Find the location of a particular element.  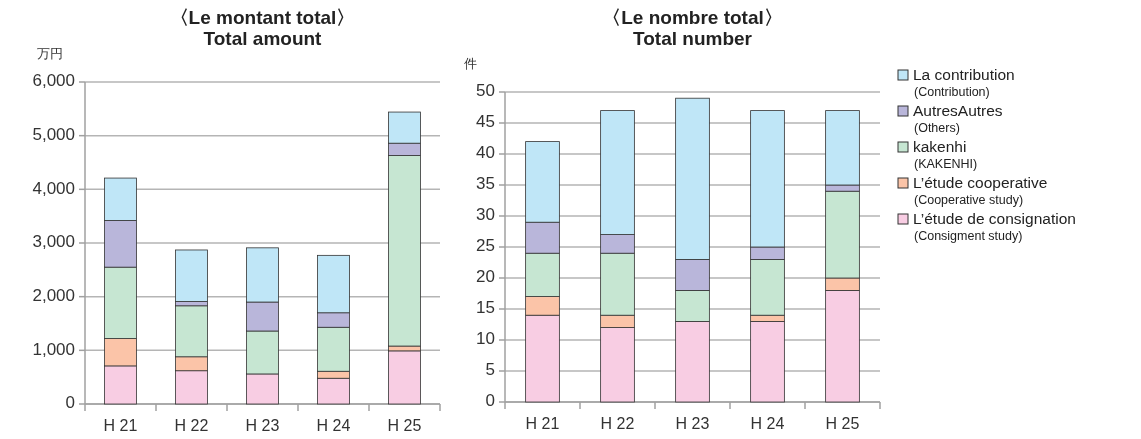

y-tick-label: 4,000 is located at coordinates (53, 188).